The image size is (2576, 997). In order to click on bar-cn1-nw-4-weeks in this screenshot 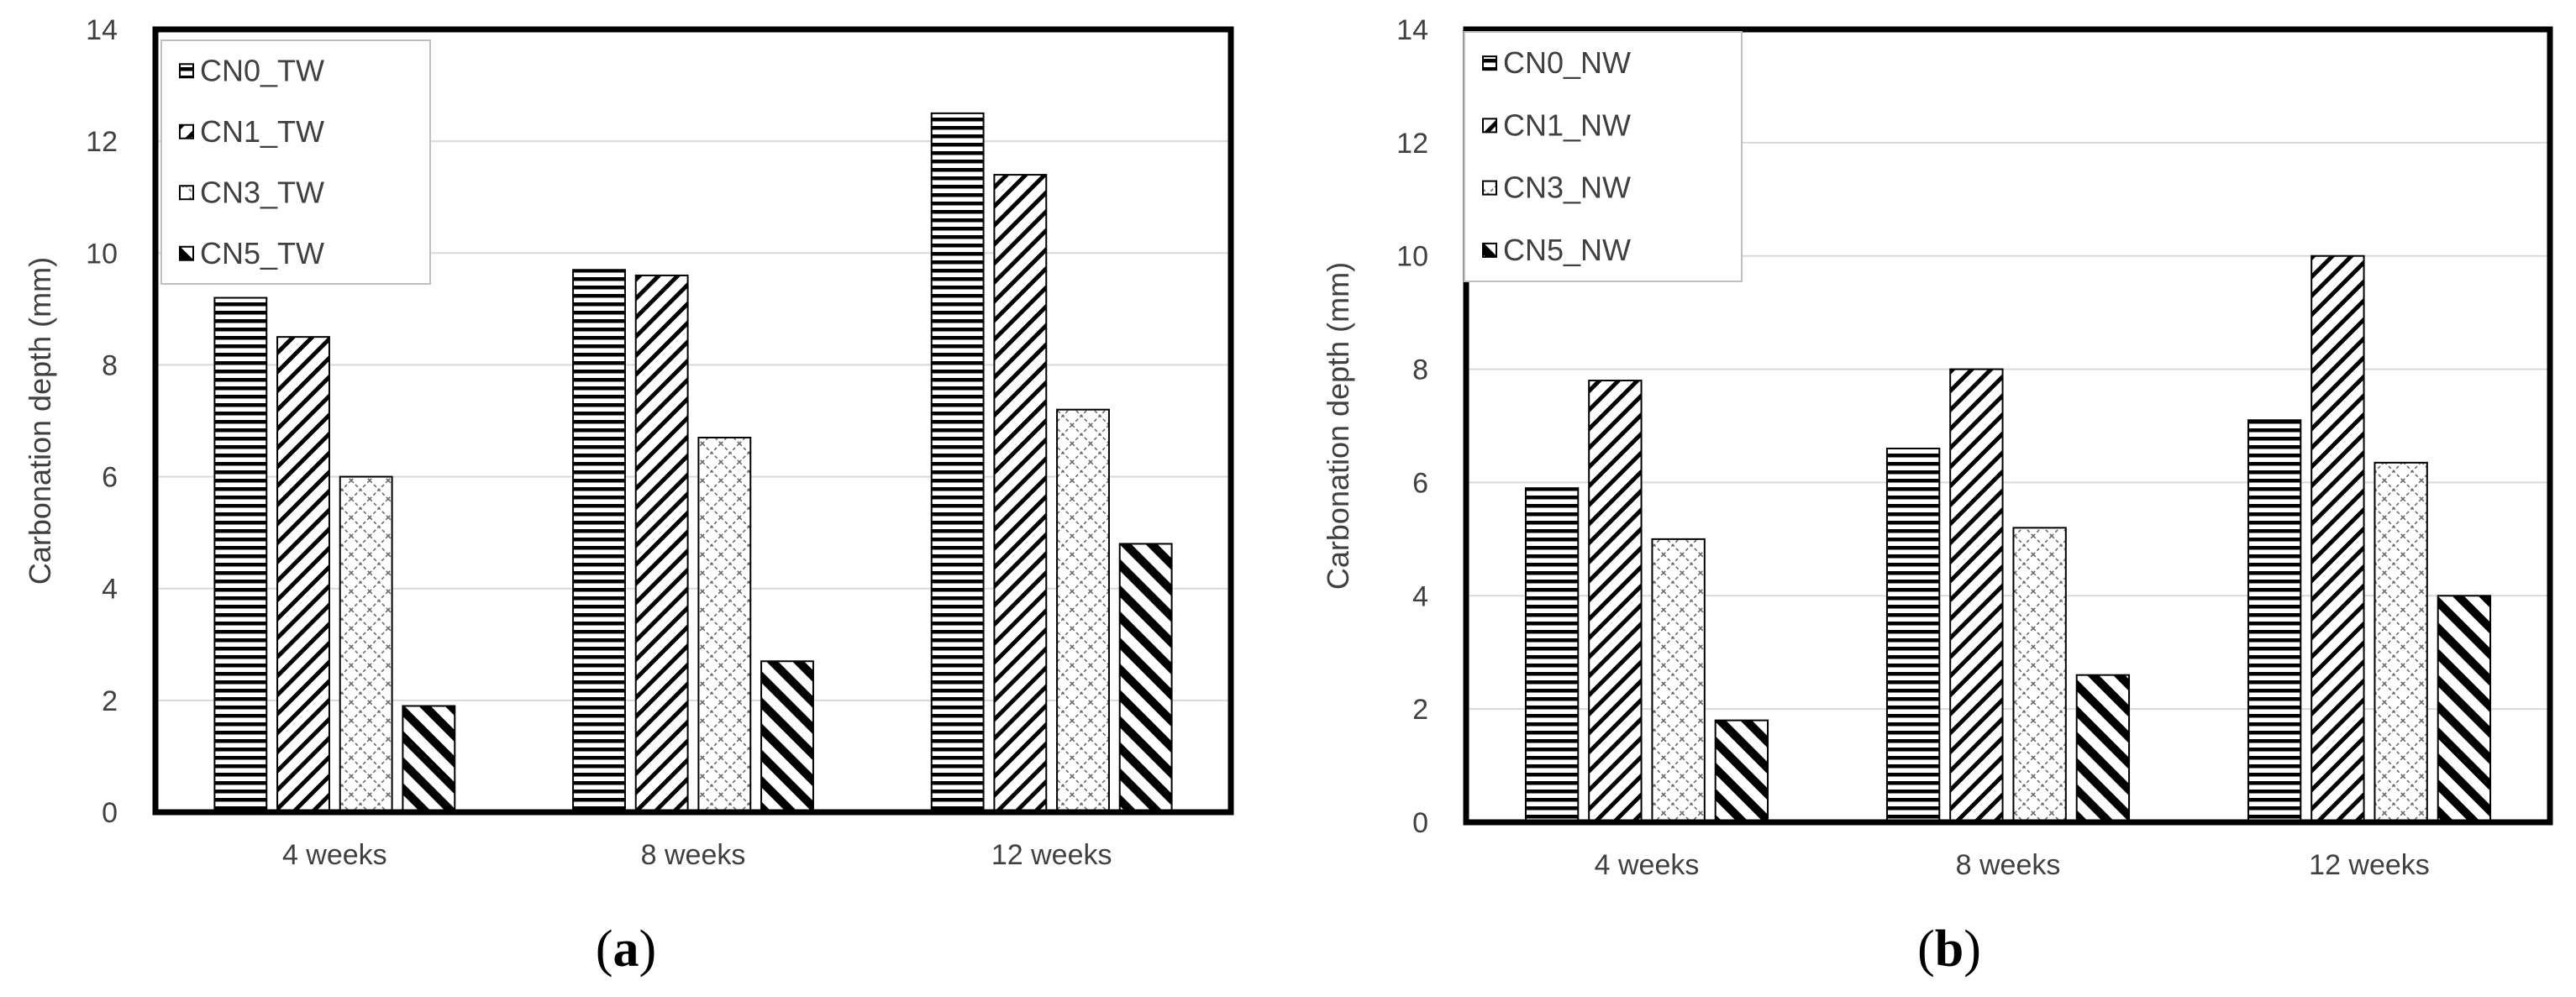, I will do `click(1615, 601)`.